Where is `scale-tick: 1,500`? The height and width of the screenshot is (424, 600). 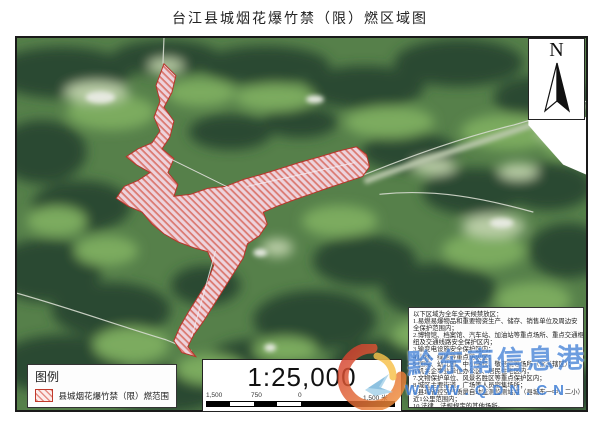
scale-tick: 1,500 is located at coordinates (214, 395).